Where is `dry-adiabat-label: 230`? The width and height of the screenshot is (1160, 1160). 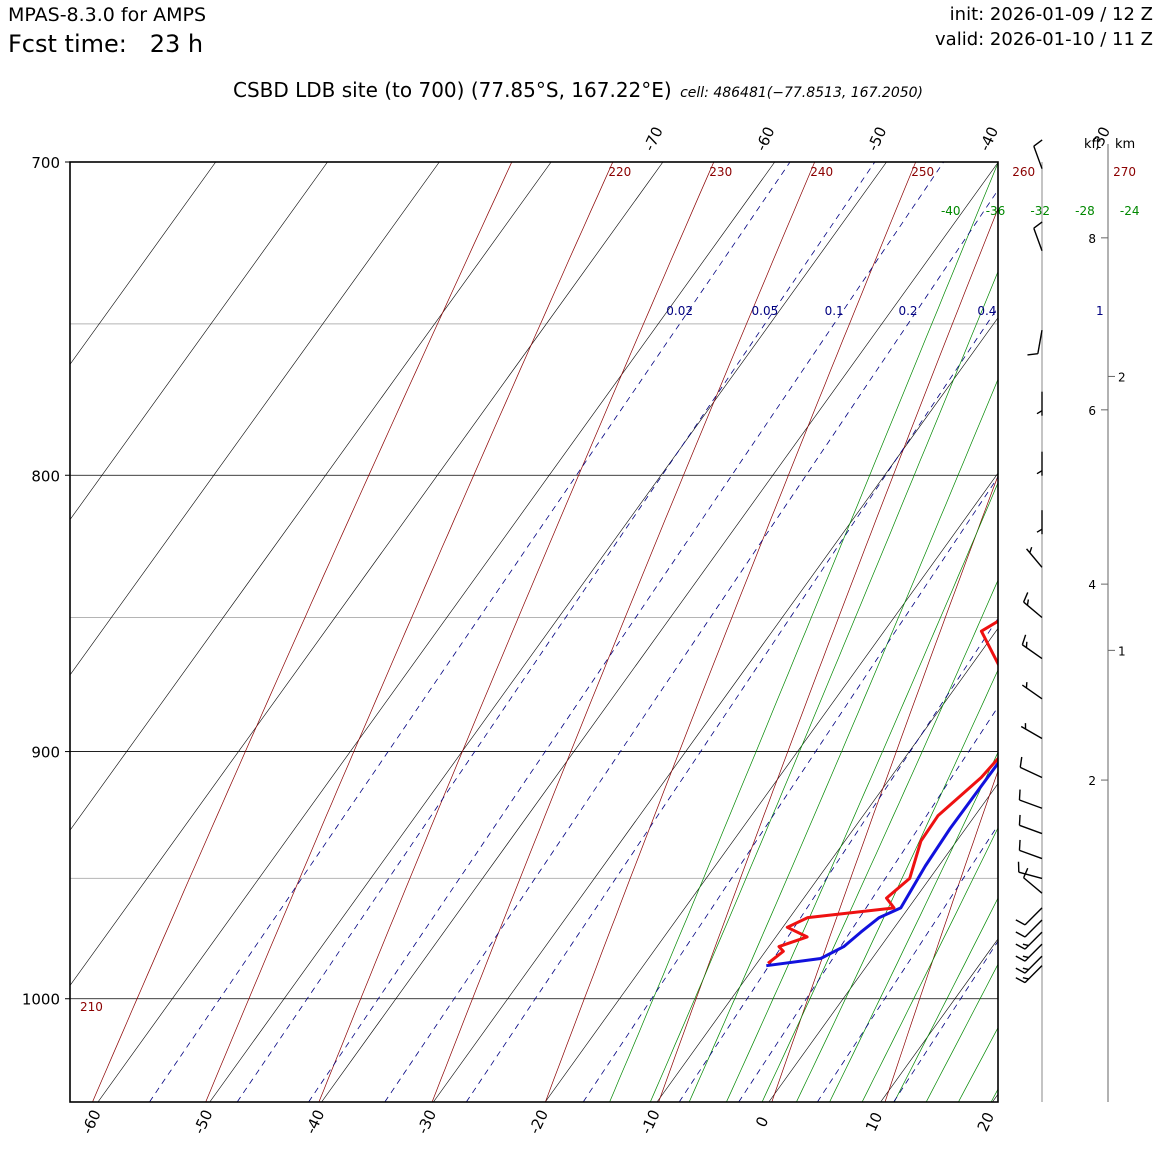 dry-adiabat-label: 230 is located at coordinates (720, 172).